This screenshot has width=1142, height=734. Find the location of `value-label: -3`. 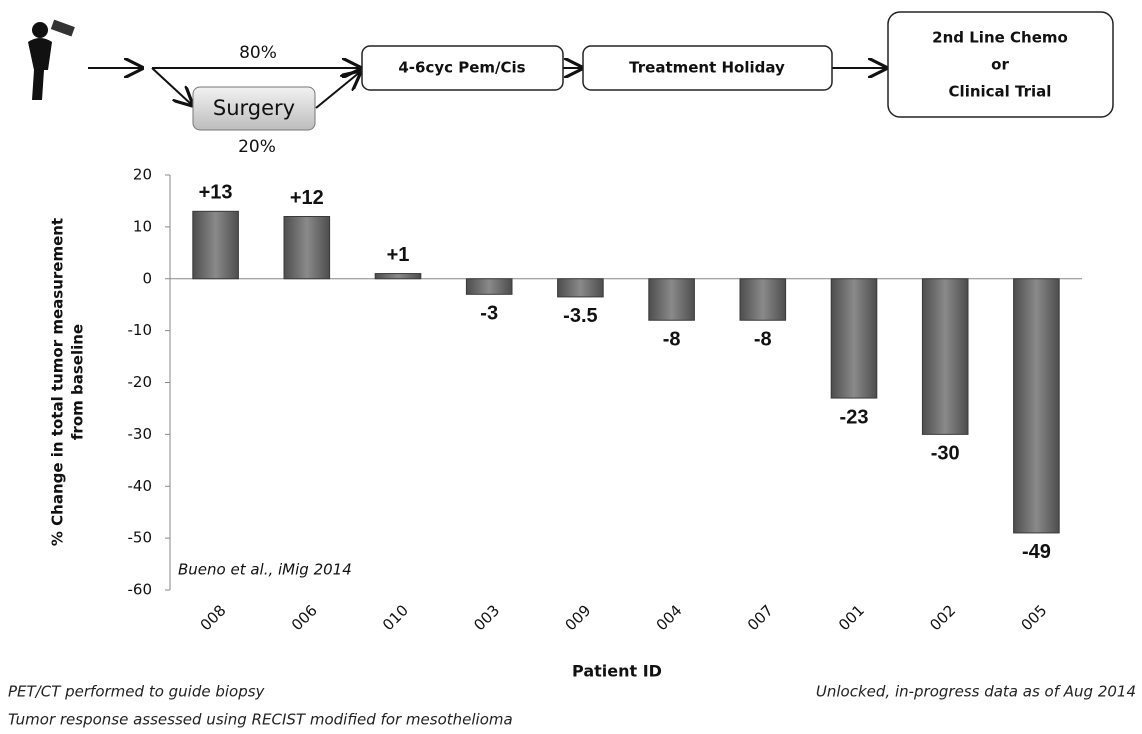

value-label: -3 is located at coordinates (489, 314).